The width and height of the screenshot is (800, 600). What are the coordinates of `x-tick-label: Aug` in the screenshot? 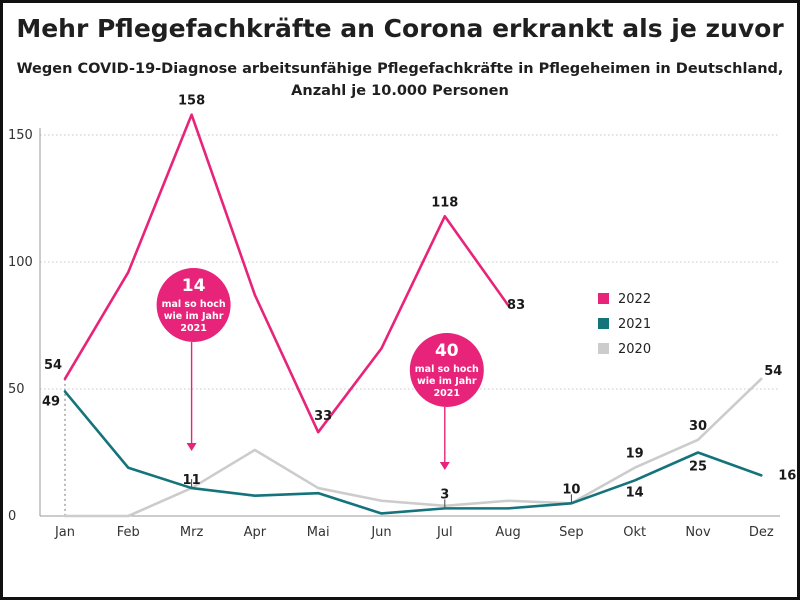 It's located at (507, 532).